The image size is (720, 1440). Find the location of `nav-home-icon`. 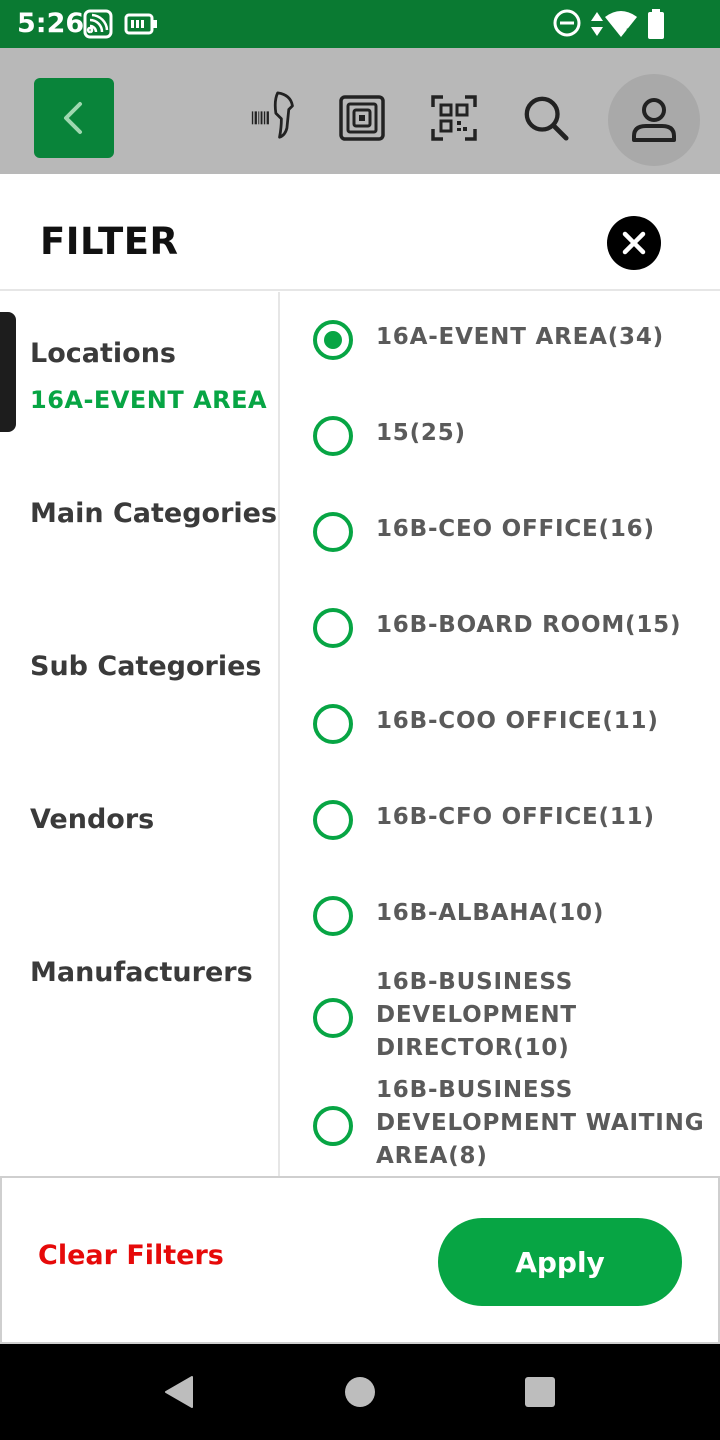

nav-home-icon is located at coordinates (360, 1392).